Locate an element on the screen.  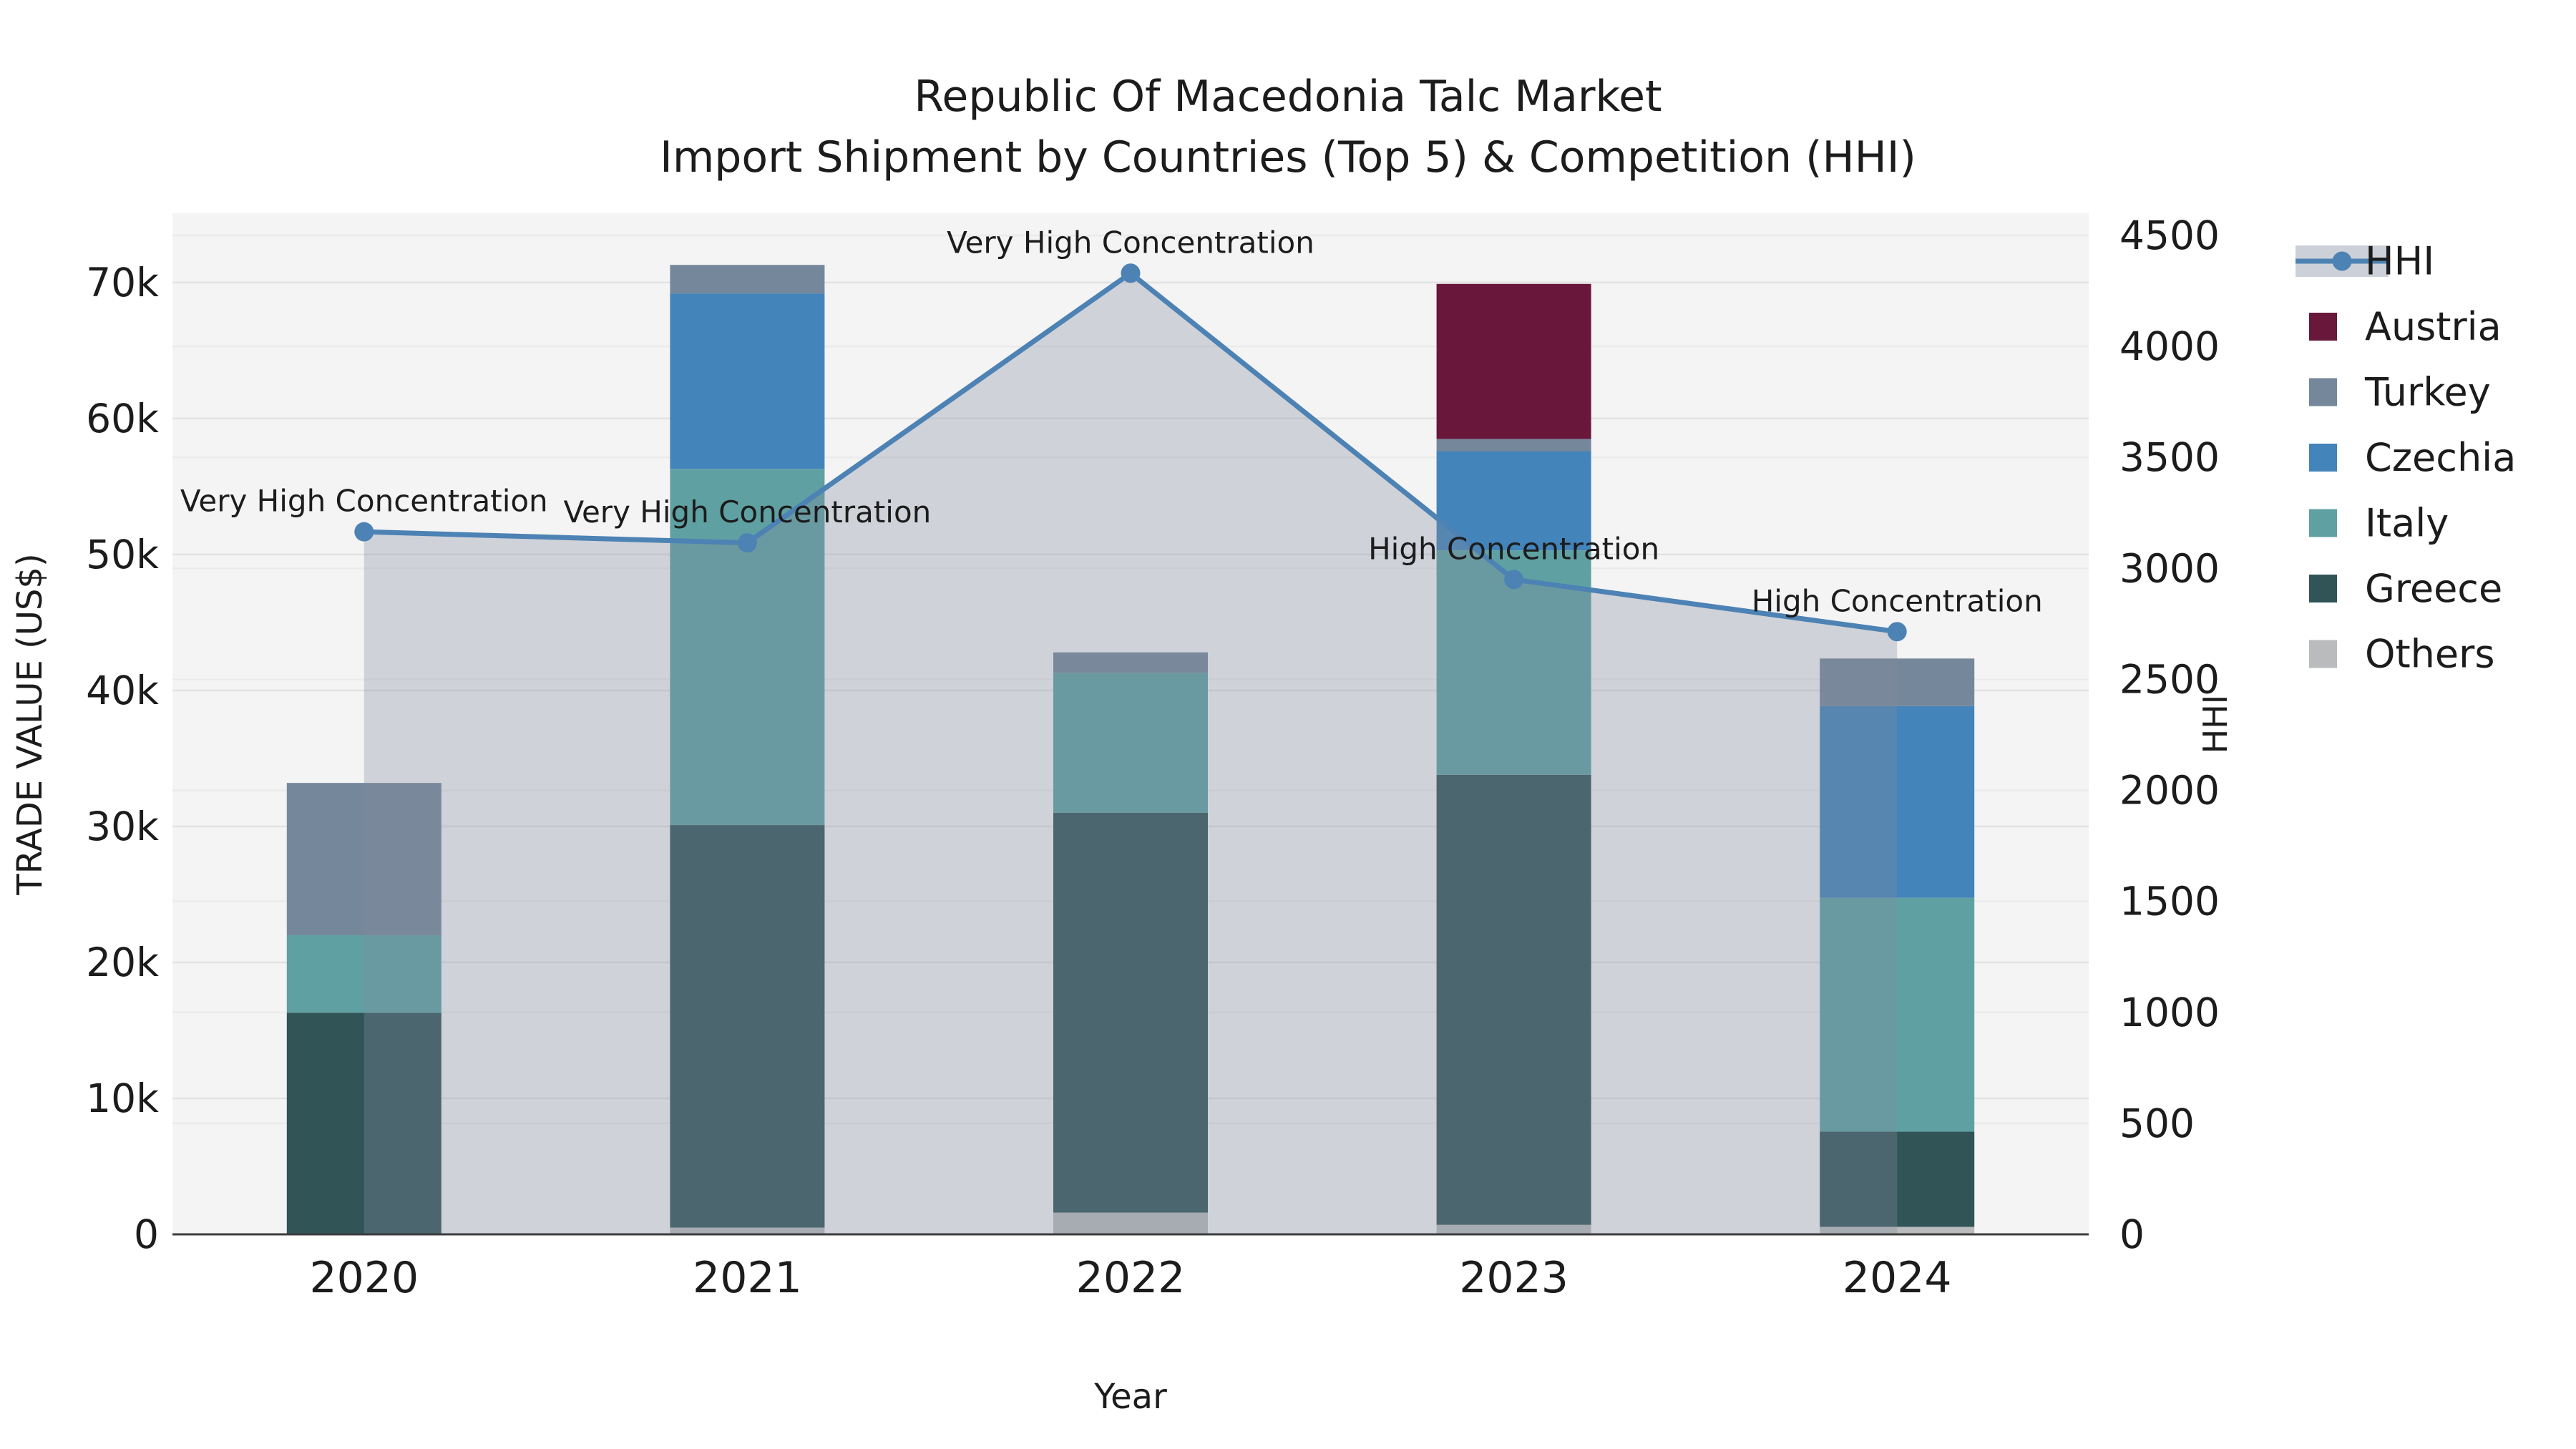
legend: HHI Austria Turkey Czechia Italy Greece Others is located at coordinates (2406, 458).